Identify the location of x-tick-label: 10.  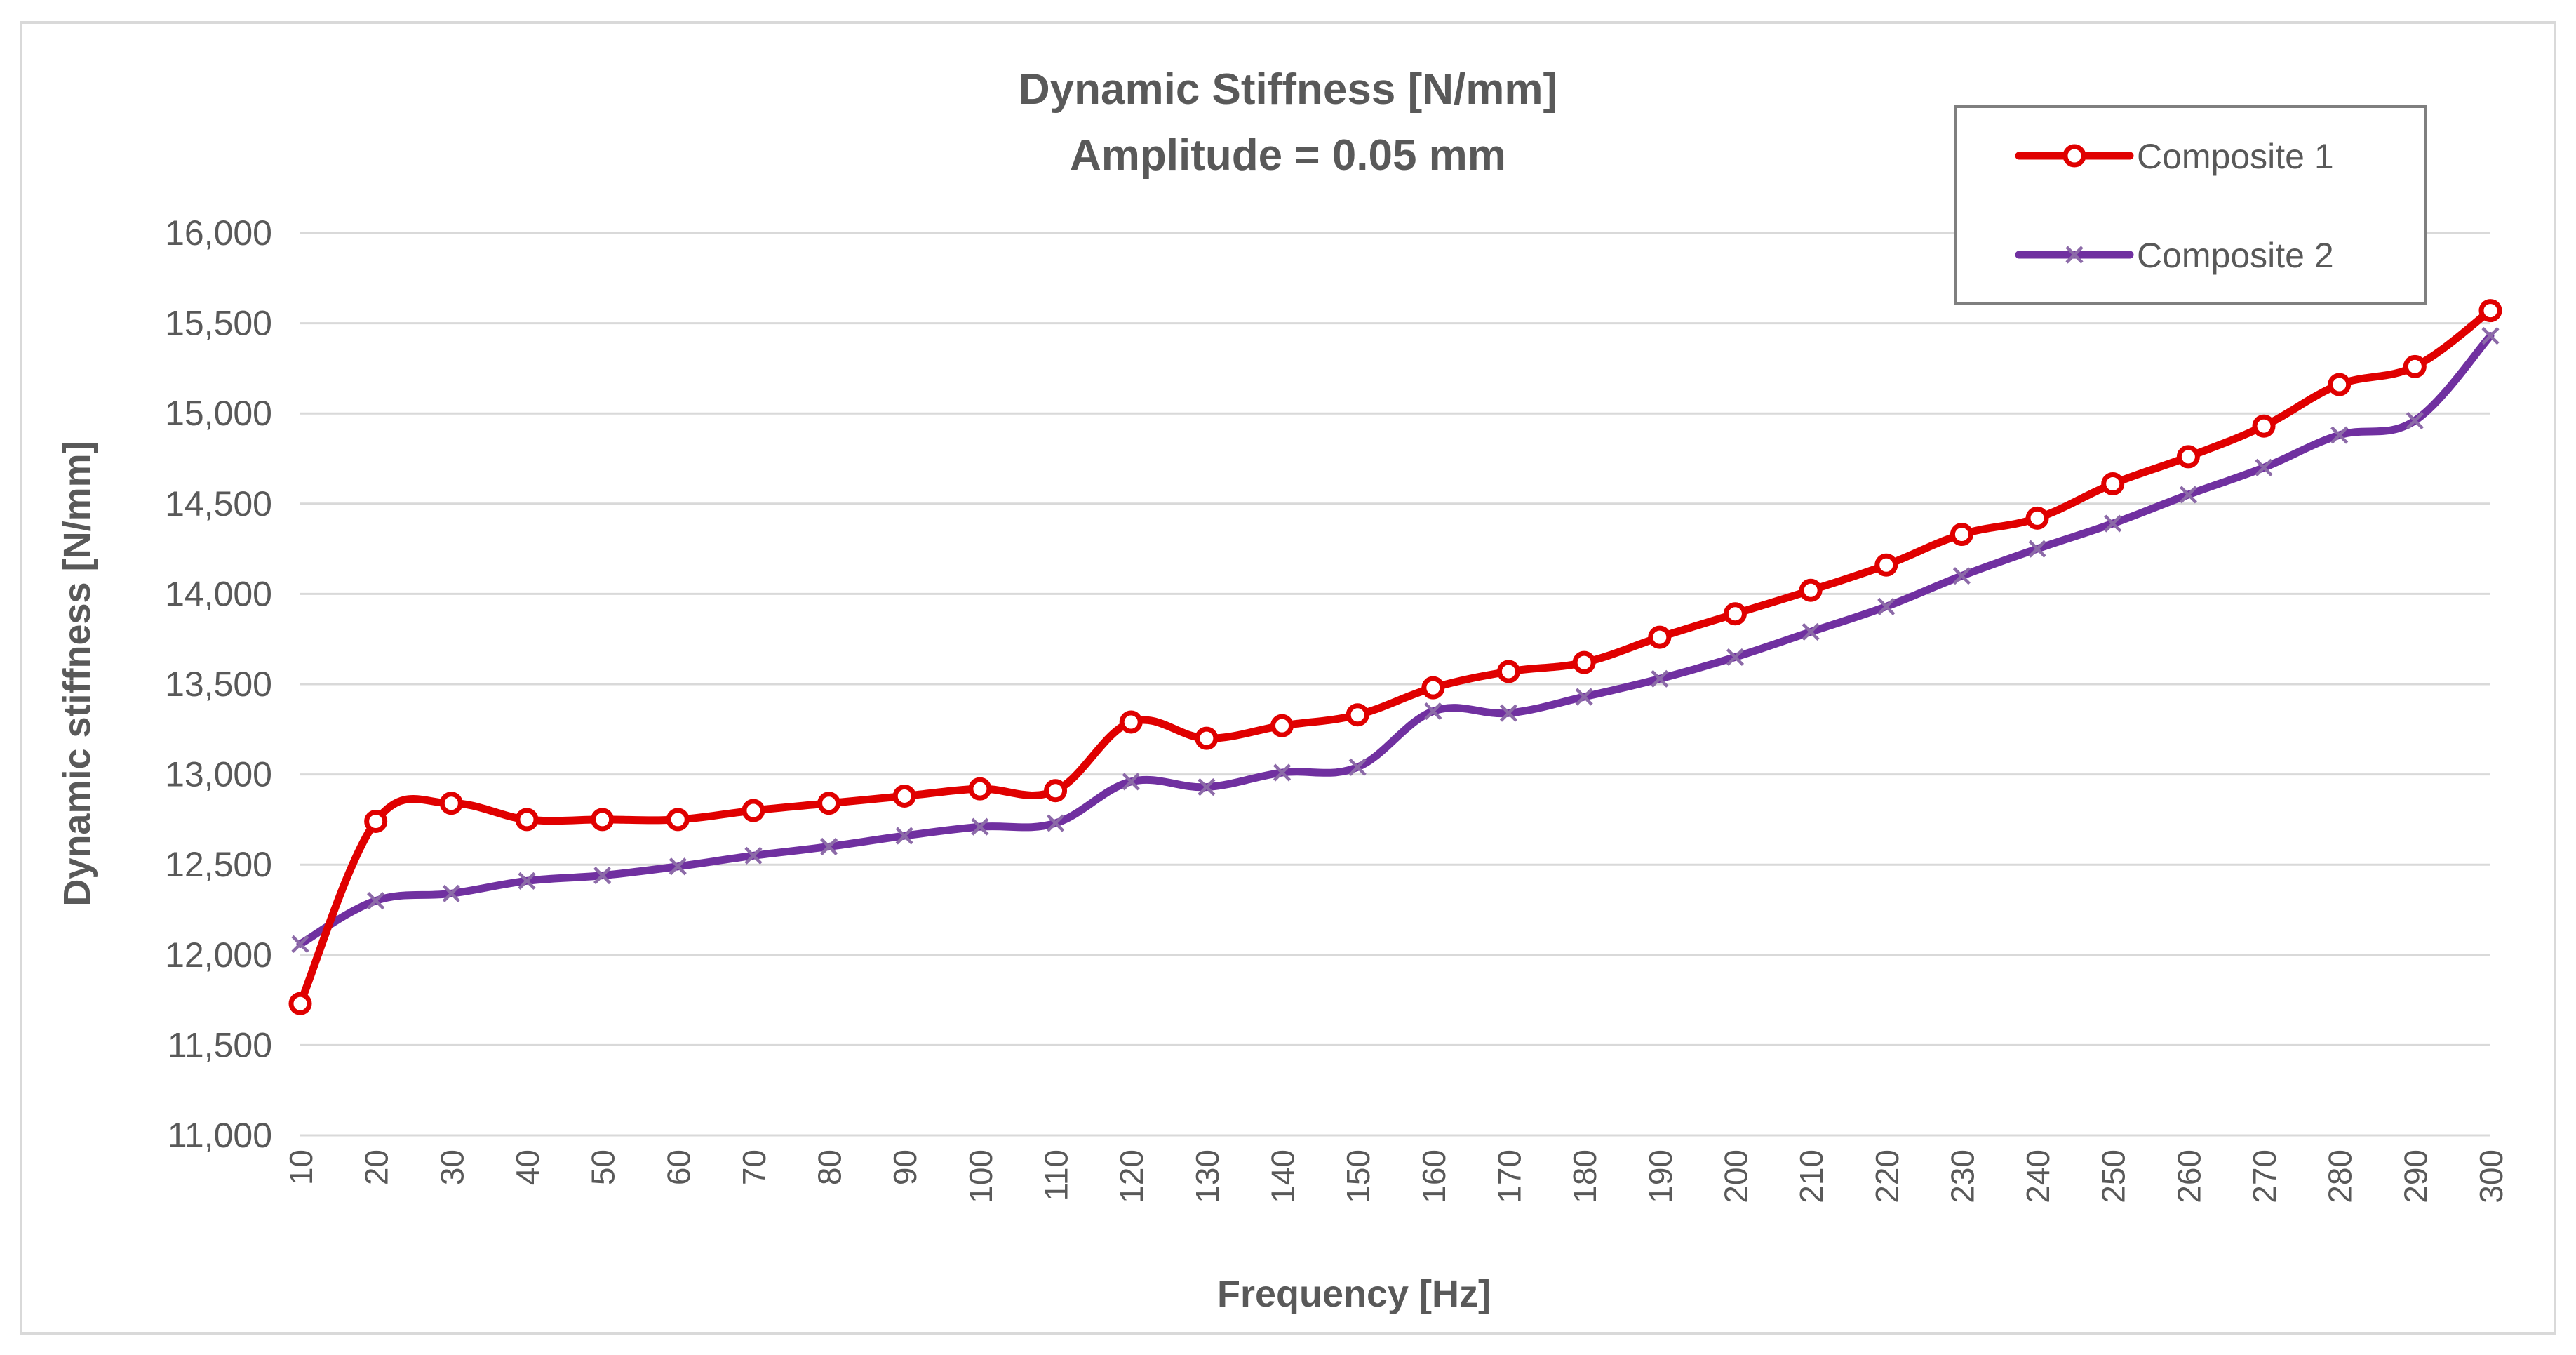
(301, 1167).